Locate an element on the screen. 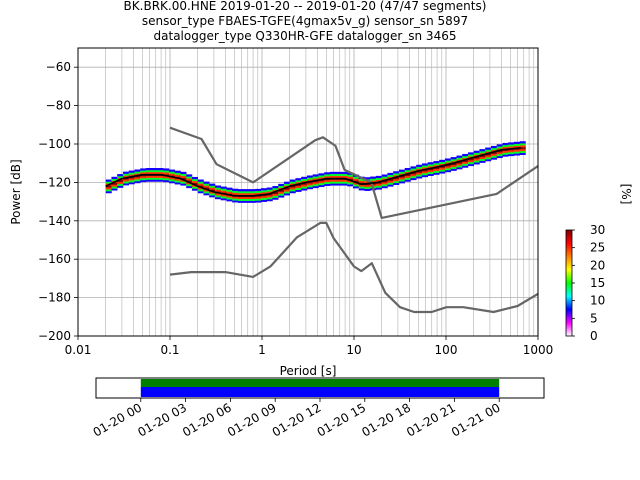 The image size is (640, 480). colorbar-tick-label: 5 is located at coordinates (594, 318).